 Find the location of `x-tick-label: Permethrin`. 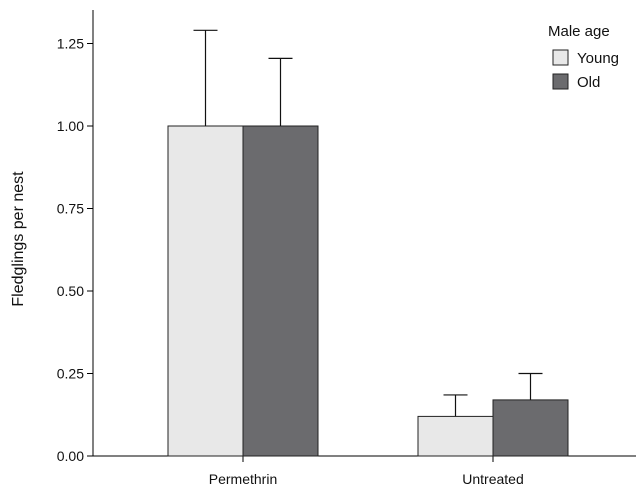

x-tick-label: Permethrin is located at coordinates (243, 479).